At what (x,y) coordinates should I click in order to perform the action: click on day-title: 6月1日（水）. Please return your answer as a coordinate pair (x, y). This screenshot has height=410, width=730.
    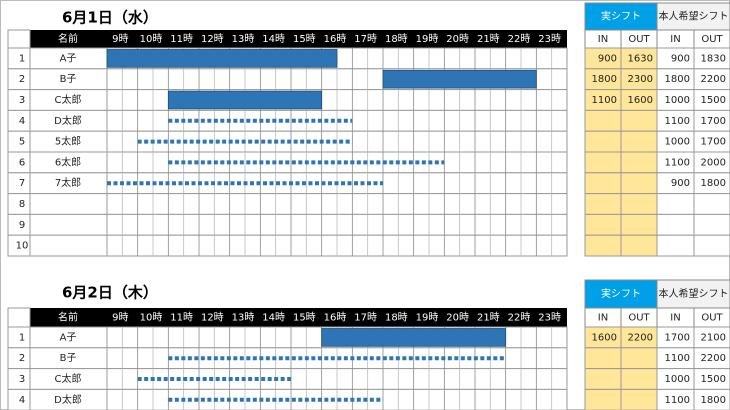
    Looking at the image, I should click on (110, 18).